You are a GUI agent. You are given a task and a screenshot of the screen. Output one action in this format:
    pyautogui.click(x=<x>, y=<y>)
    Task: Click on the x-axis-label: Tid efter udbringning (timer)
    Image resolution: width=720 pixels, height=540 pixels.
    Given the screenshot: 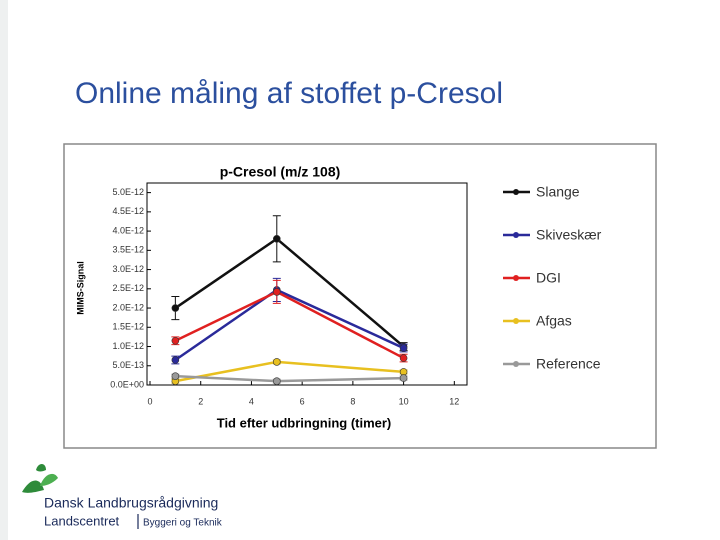 What is the action you would take?
    pyautogui.click(x=304, y=422)
    